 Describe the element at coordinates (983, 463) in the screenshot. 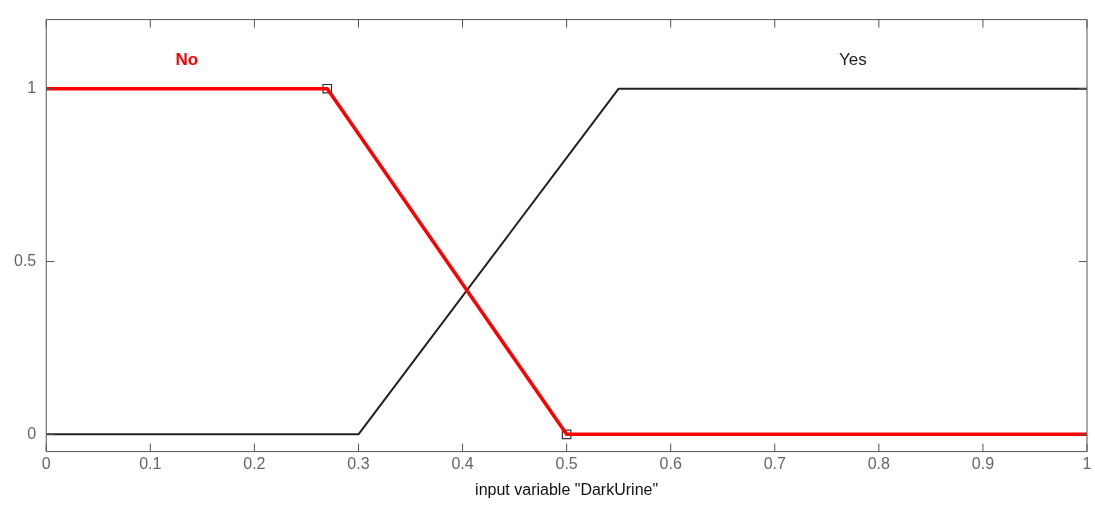

I see `x-tick-label: 0.9` at that location.